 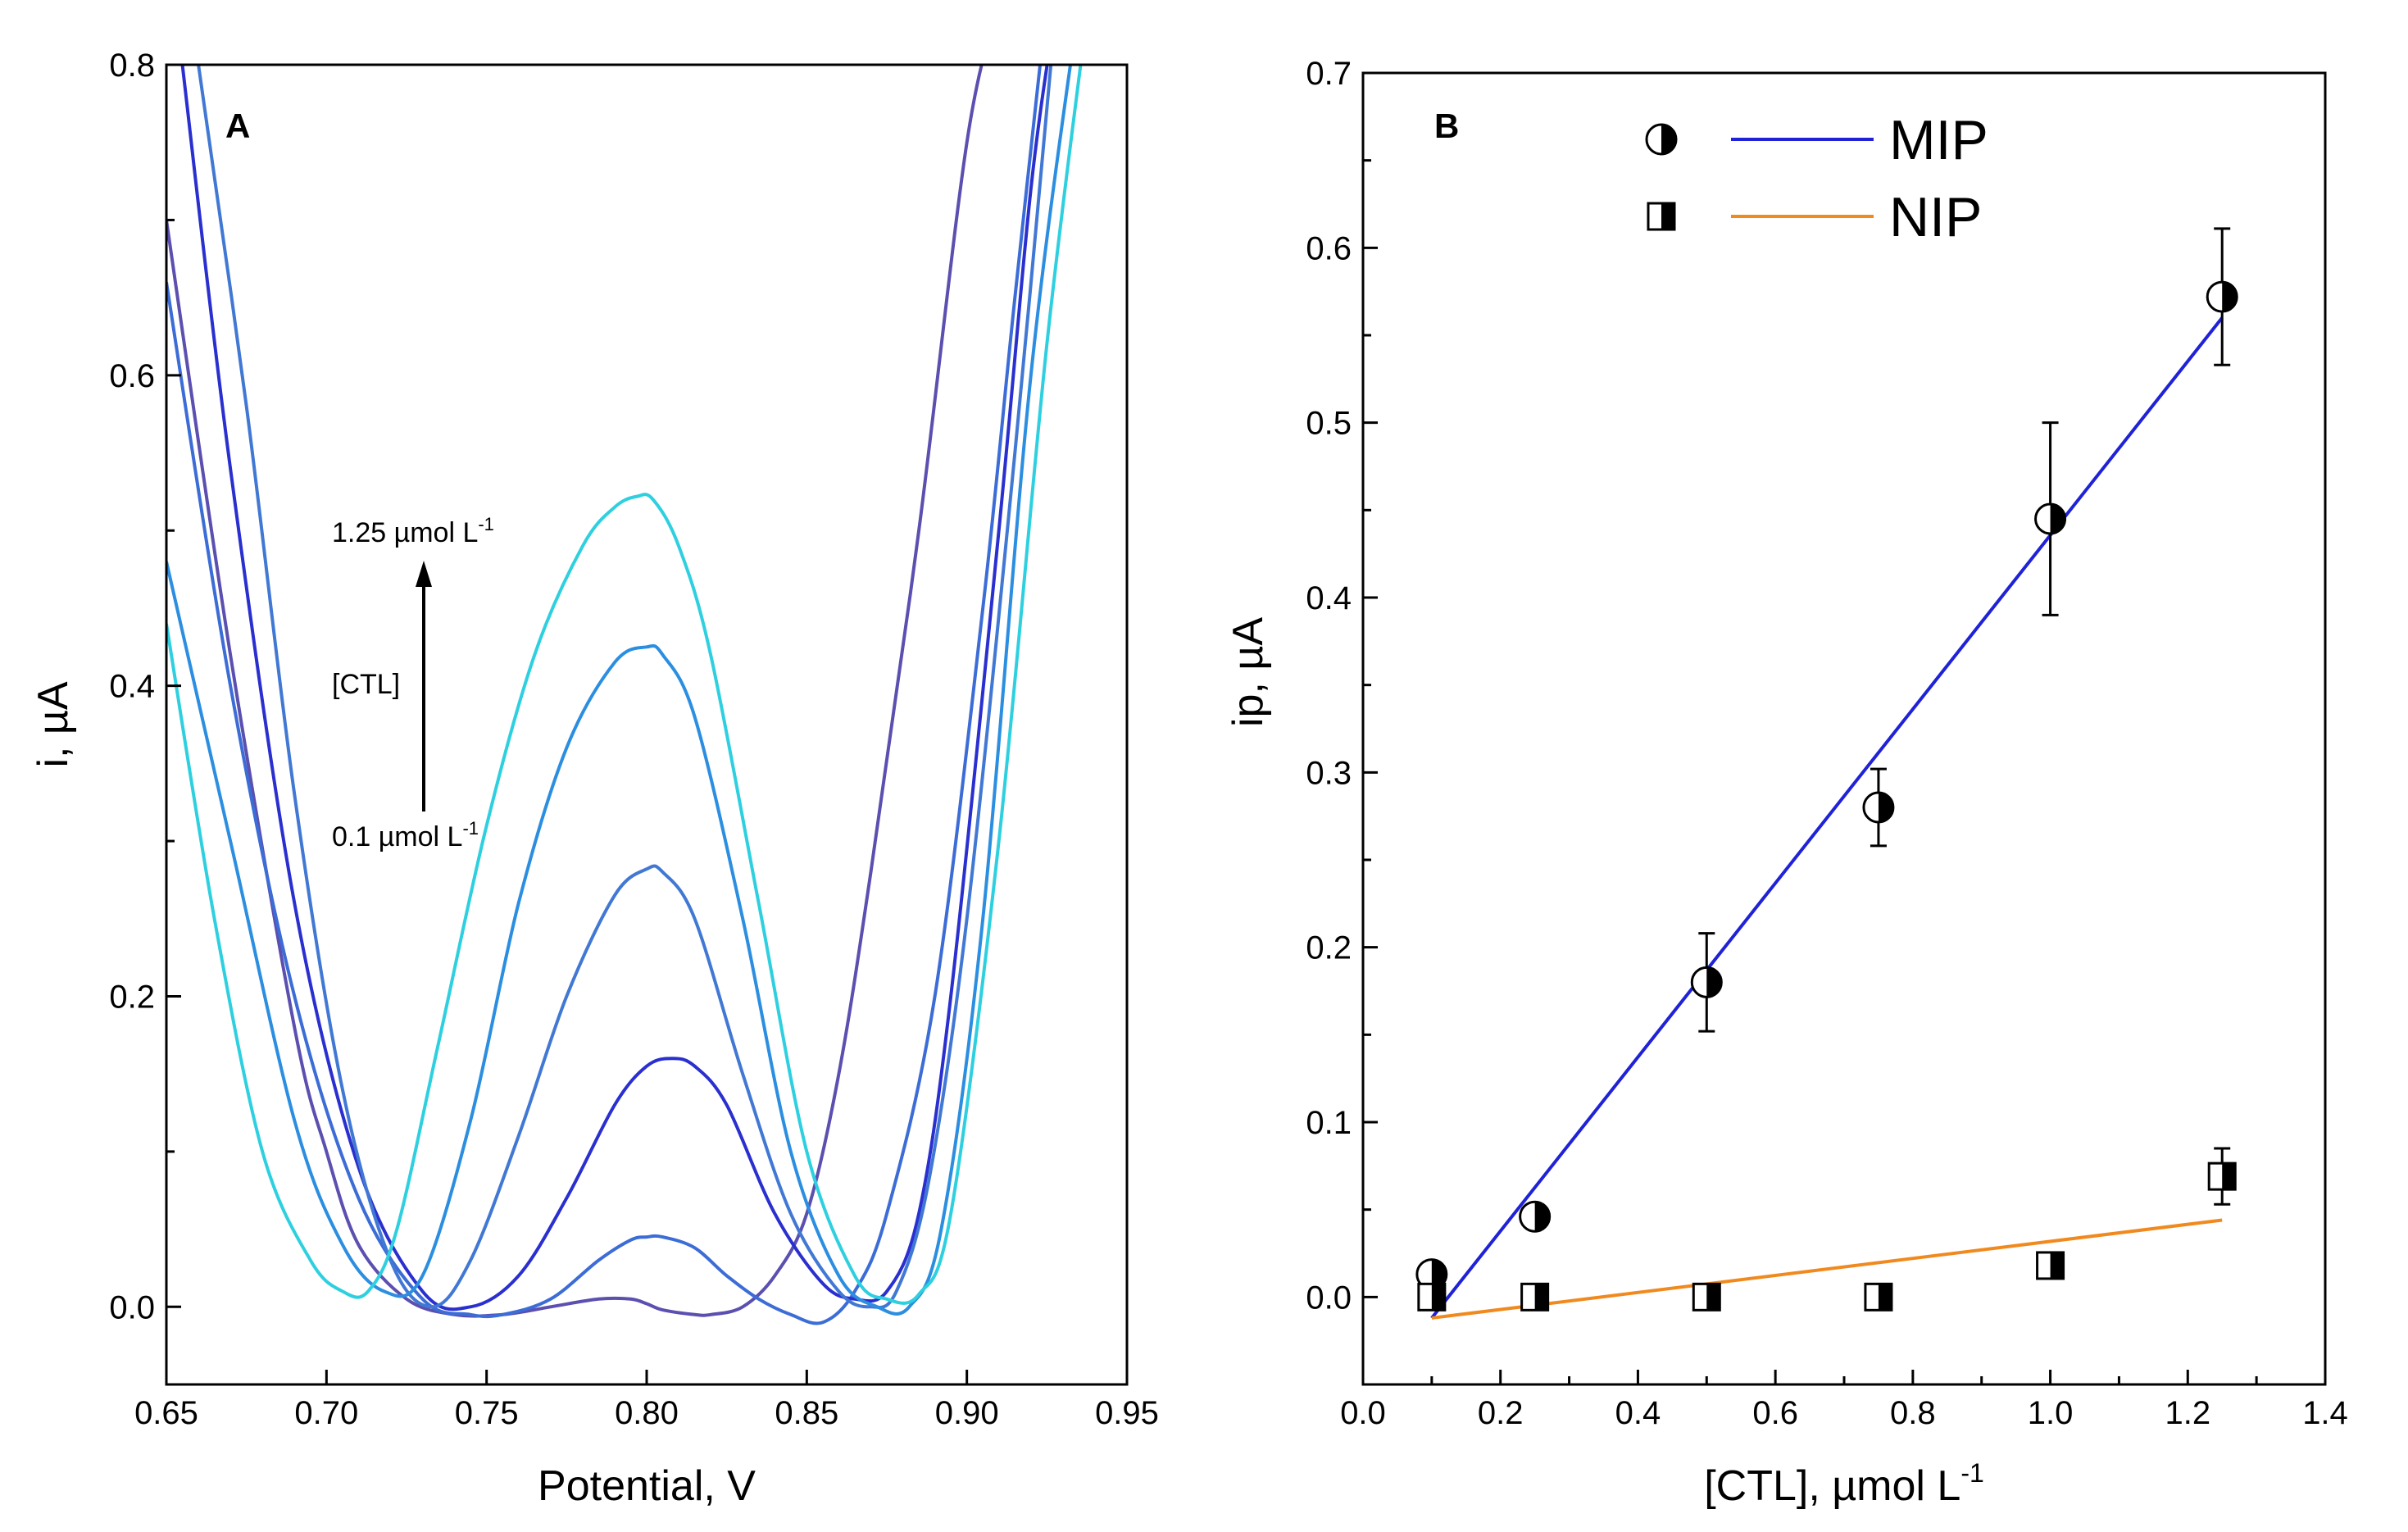 I want to click on point-mip-5-fill, so click(x=2230, y=297).